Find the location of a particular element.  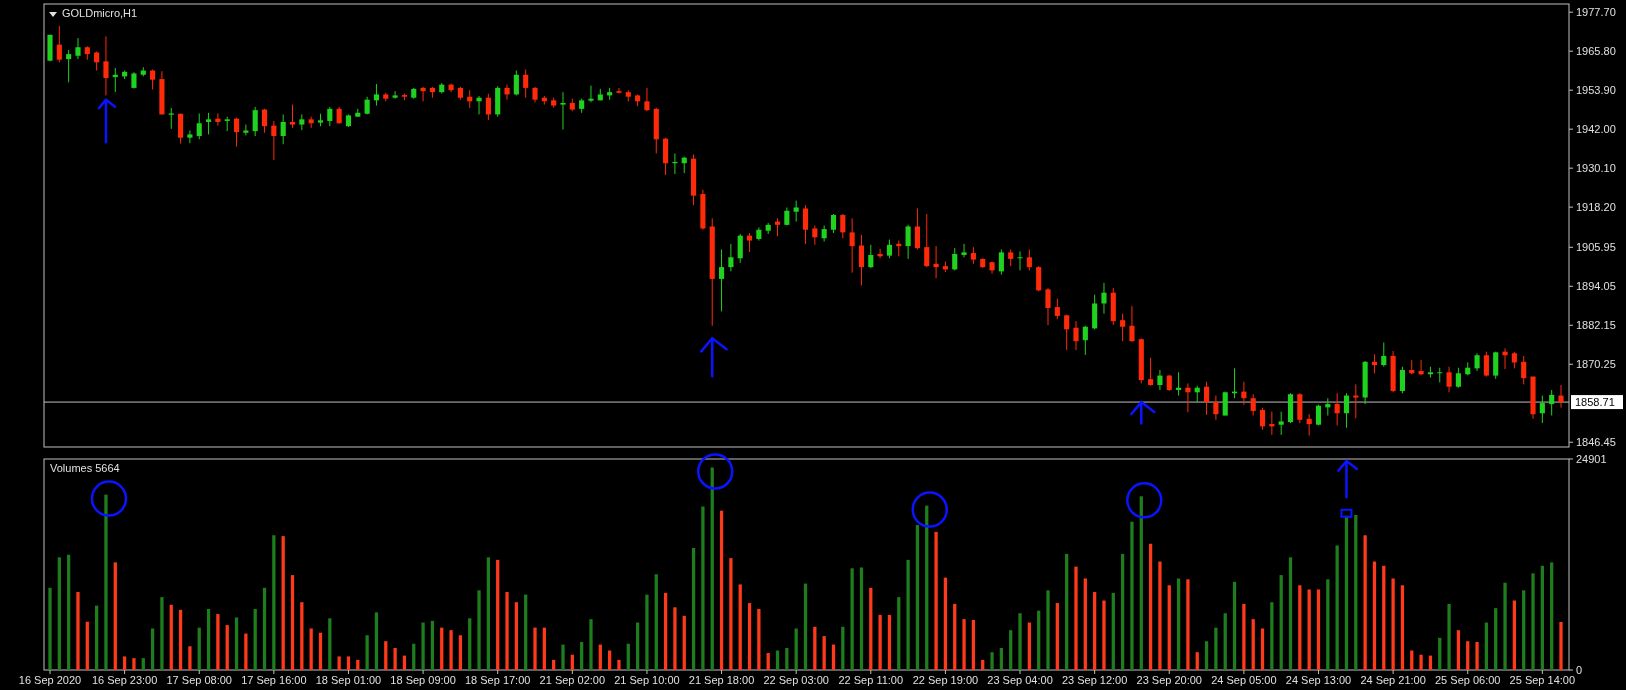

y-tick-label: 1870.25 is located at coordinates (1596, 364).